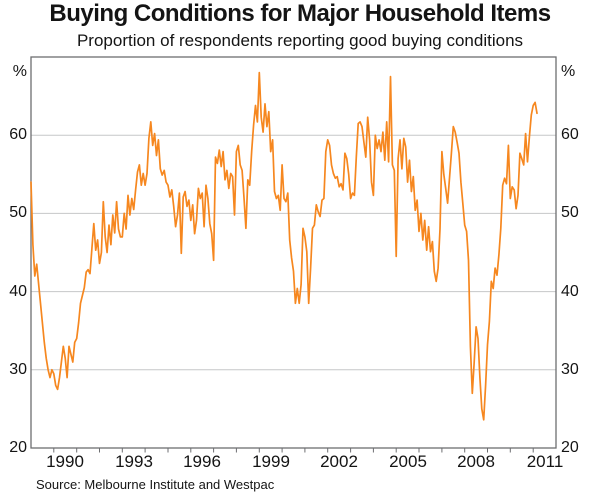  What do you see at coordinates (545, 461) in the screenshot?
I see `x-axis-year-label: 2011` at bounding box center [545, 461].